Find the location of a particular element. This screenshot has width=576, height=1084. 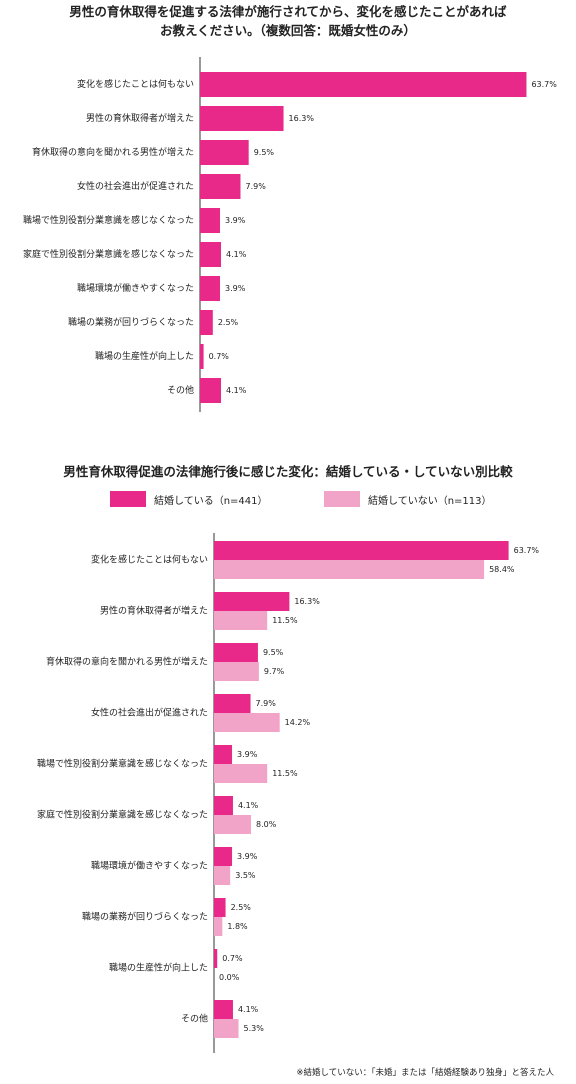

chart1-title-line: お教えください。（複数回答：既婚女性のみ） is located at coordinates (288, 30).